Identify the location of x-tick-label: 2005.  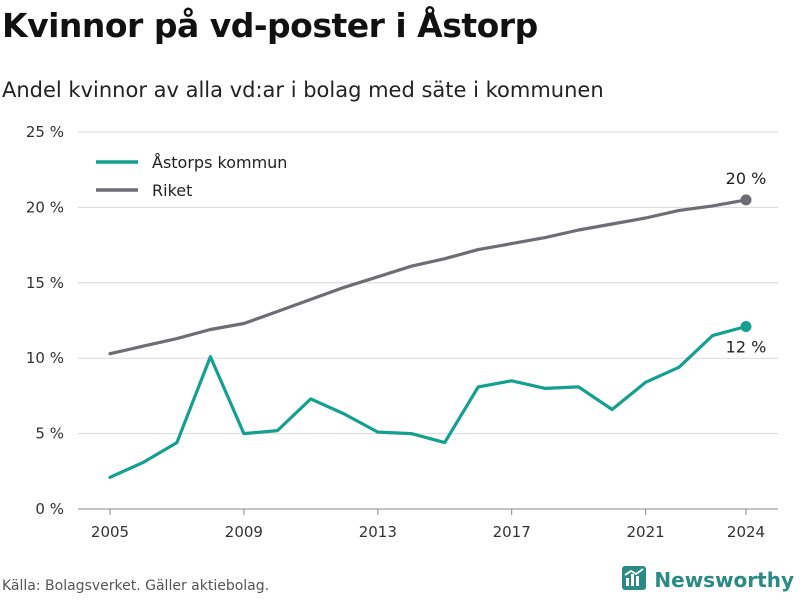
(110, 532).